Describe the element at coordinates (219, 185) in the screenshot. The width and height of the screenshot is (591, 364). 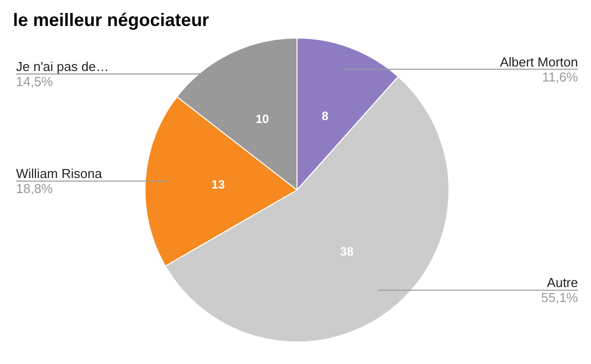
I see `data-label: 13` at that location.